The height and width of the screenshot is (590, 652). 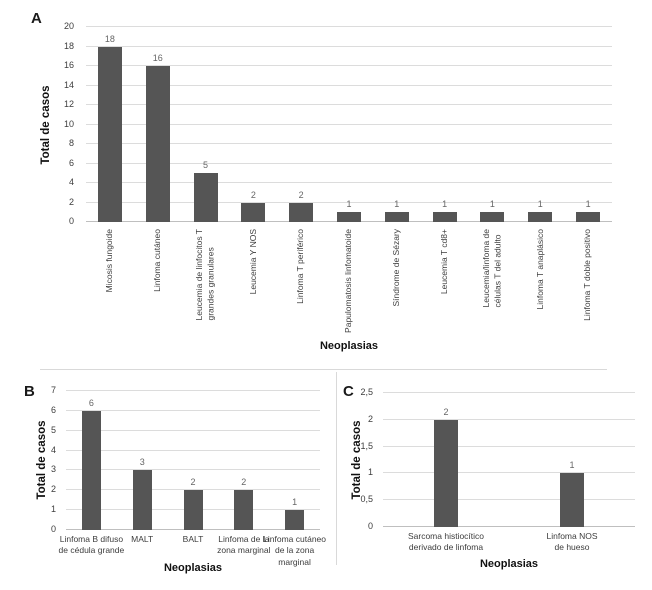 What do you see at coordinates (109, 261) in the screenshot?
I see `x-tick-label: Micosis fungoide` at bounding box center [109, 261].